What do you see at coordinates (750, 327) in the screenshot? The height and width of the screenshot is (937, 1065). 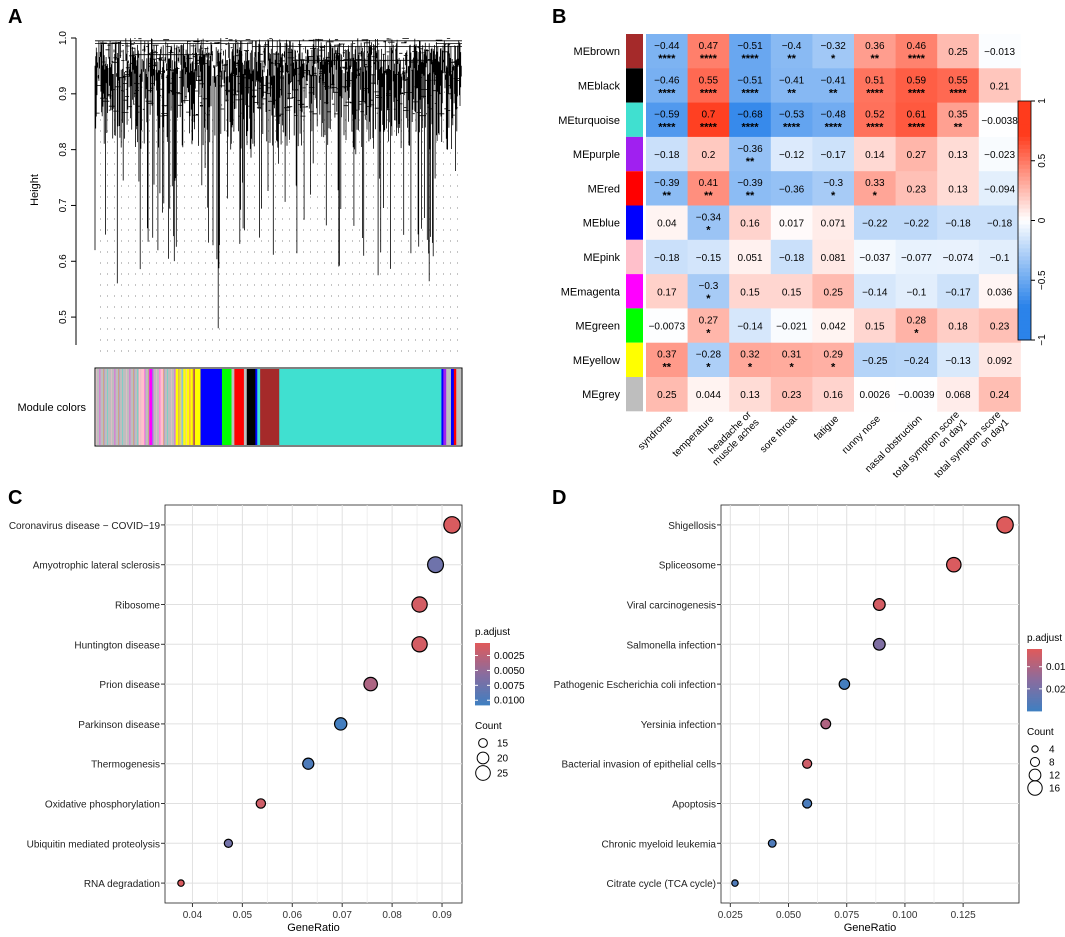 I see `b-cell-value: −0.14` at bounding box center [750, 327].